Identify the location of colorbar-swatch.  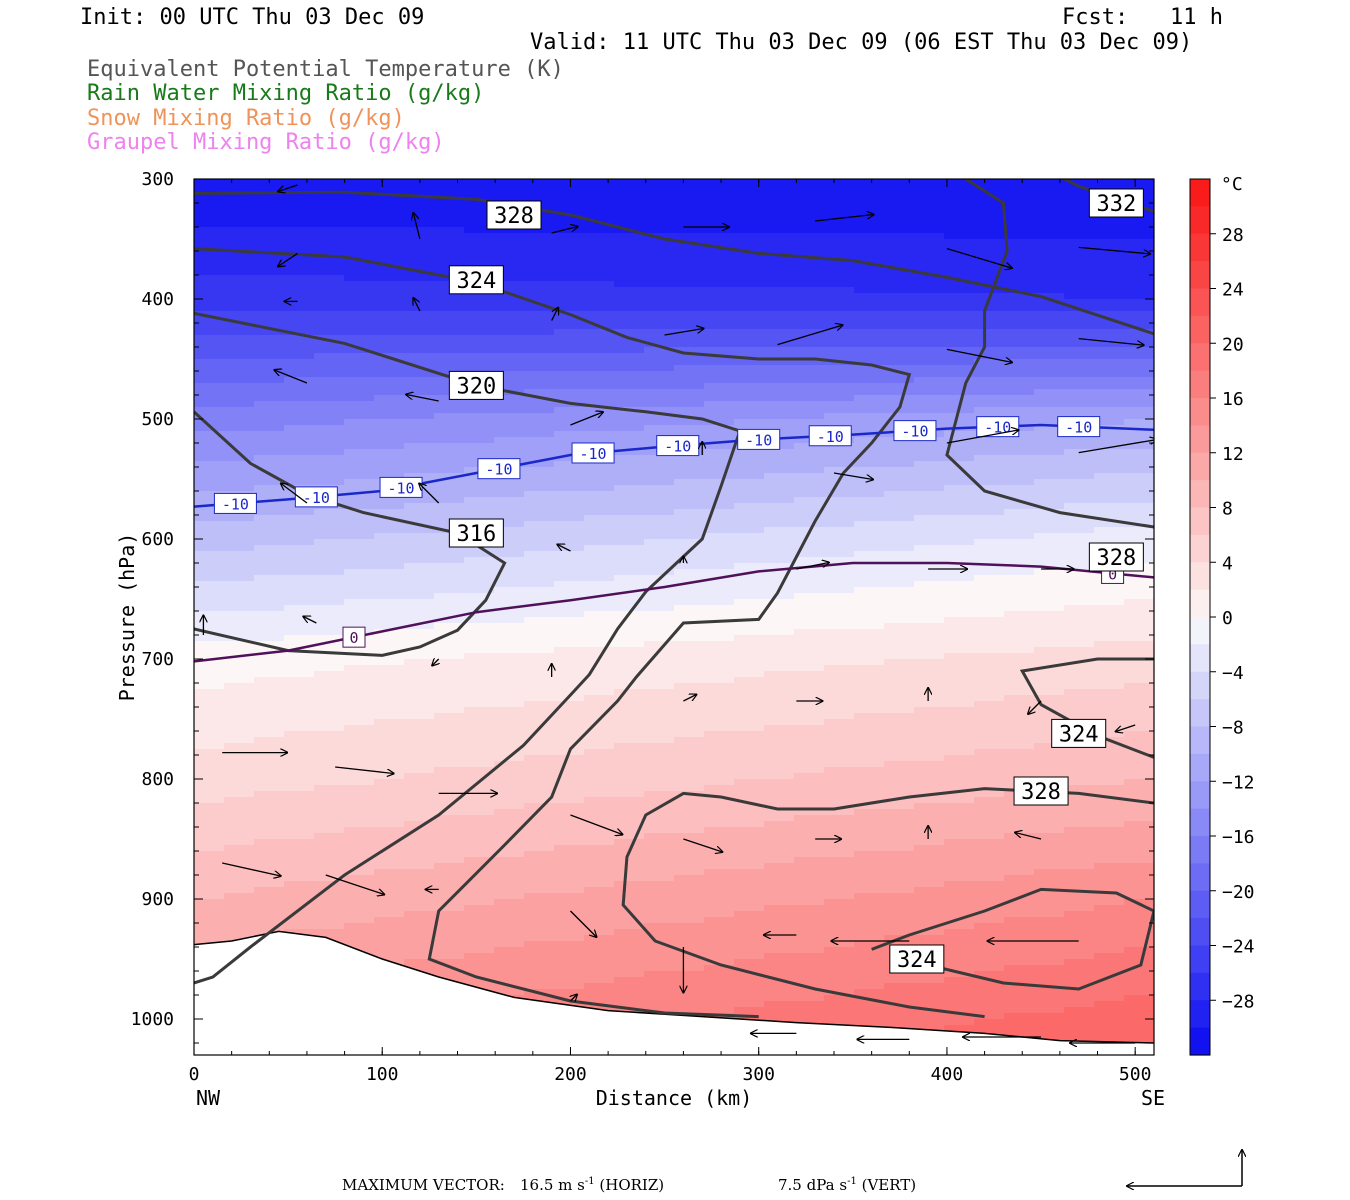
(1200, 220).